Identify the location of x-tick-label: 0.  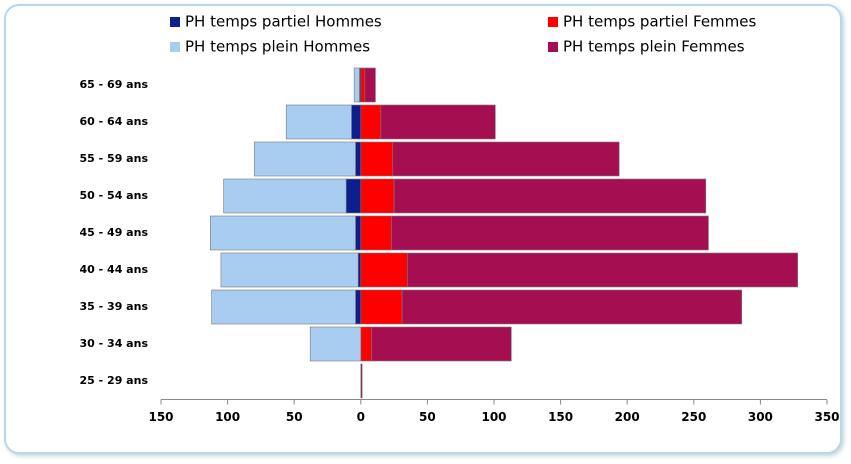
(361, 417).